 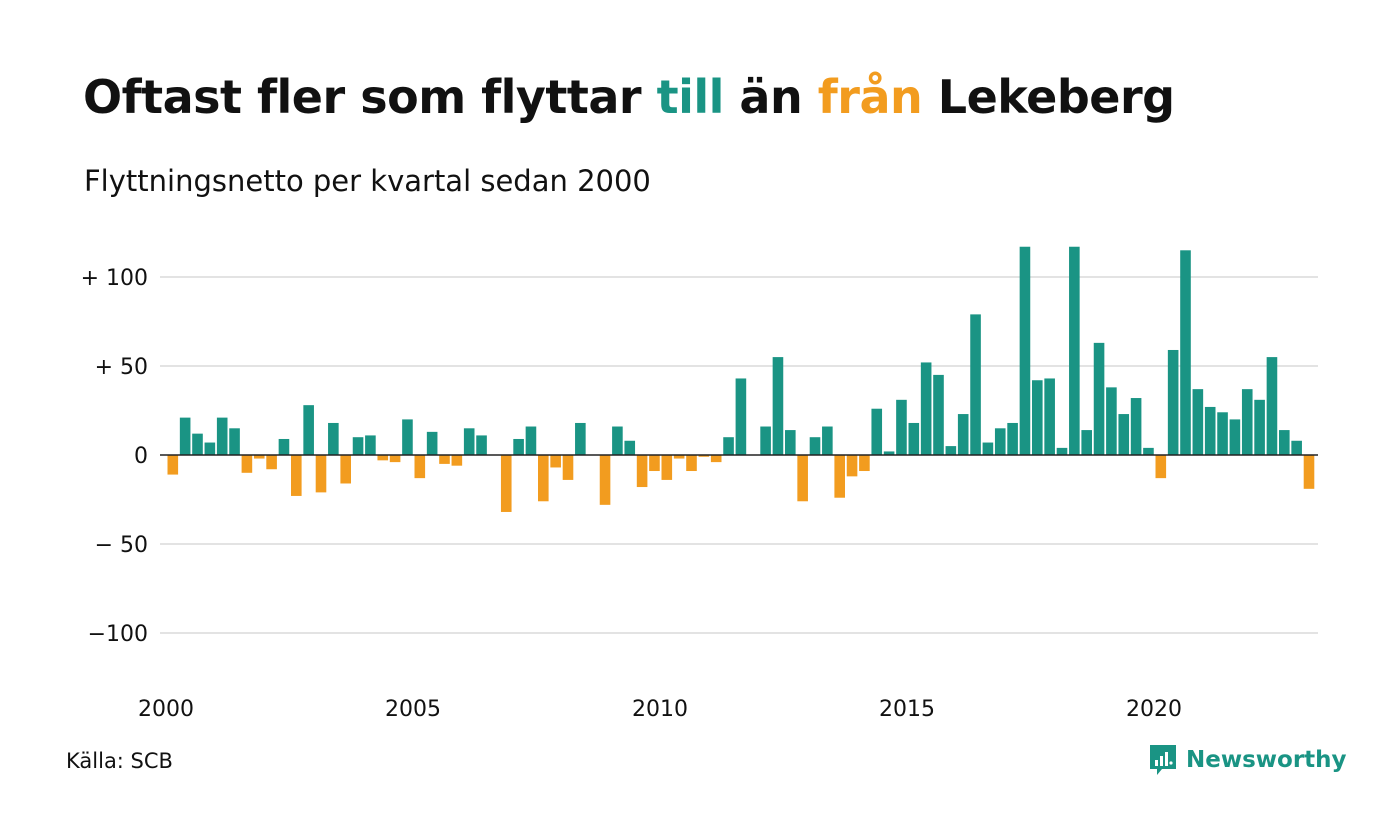 I want to click on bar-2021Q4, so click(x=1247, y=422).